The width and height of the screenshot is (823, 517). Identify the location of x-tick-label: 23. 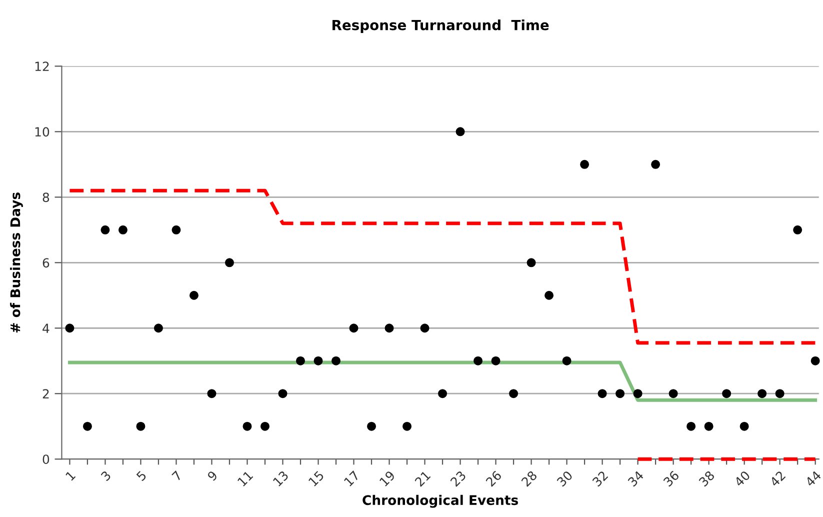
(458, 478).